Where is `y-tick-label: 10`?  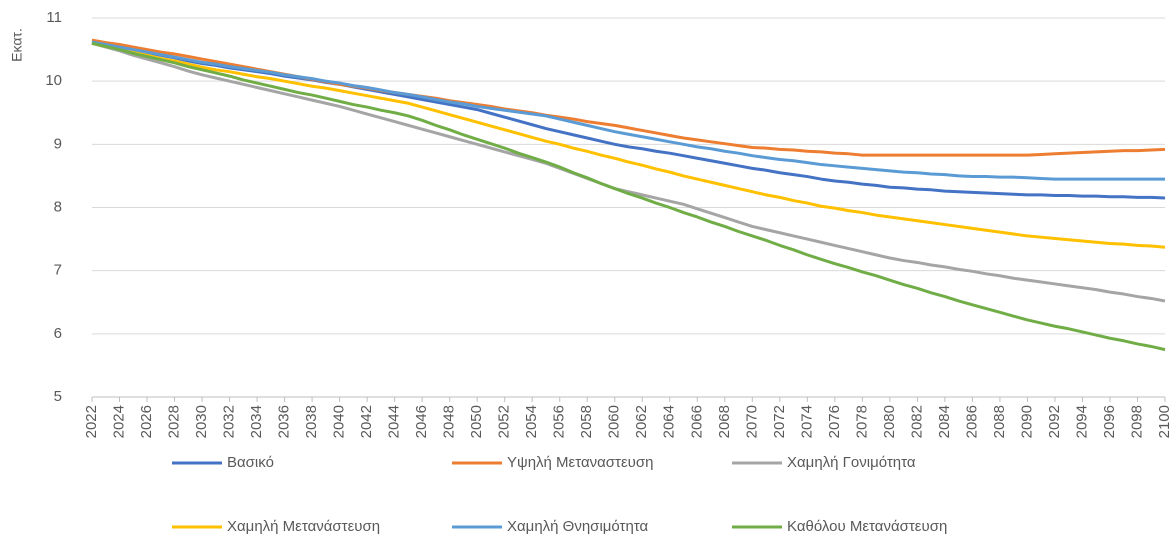
y-tick-label: 10 is located at coordinates (53, 80).